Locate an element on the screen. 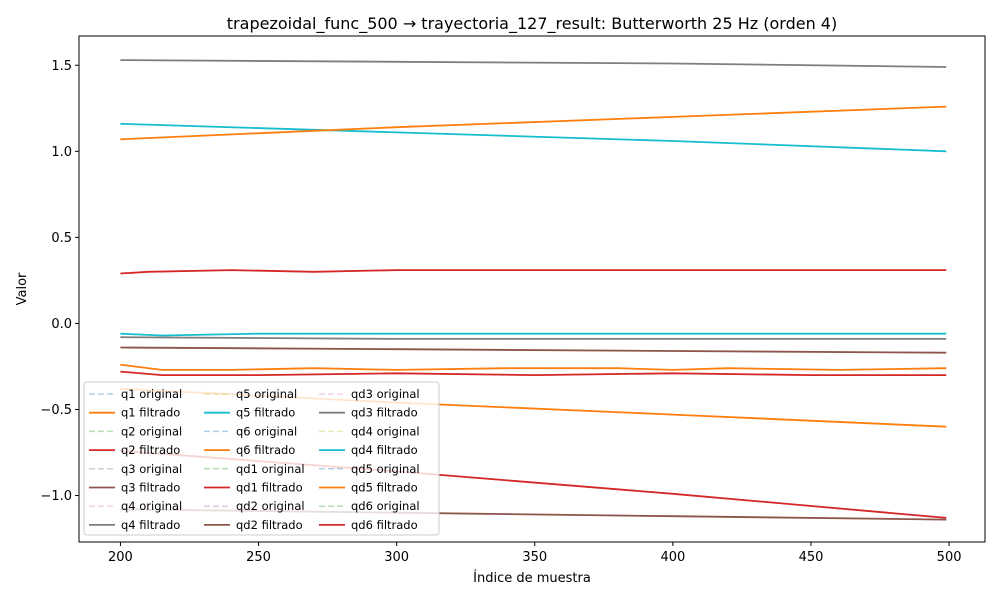 The height and width of the screenshot is (600, 1000). y-tick-label: −0.5 is located at coordinates (56, 410).